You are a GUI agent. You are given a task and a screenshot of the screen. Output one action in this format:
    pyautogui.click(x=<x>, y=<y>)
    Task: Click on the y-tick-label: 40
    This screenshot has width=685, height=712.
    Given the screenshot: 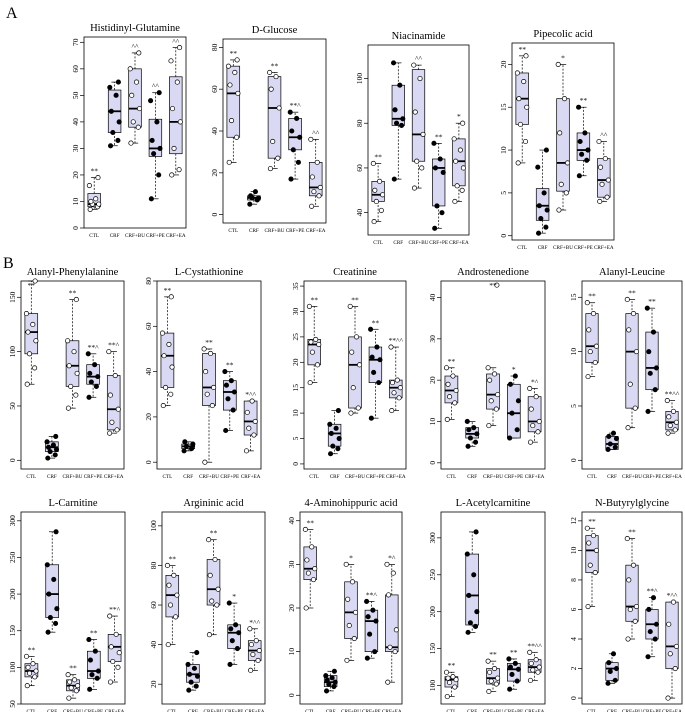 What is the action you would take?
    pyautogui.click(x=291, y=521)
    